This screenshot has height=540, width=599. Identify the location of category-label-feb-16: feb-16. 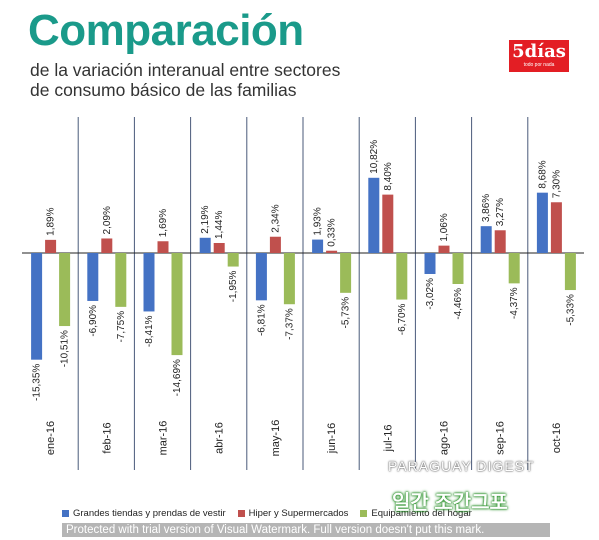
(107, 437).